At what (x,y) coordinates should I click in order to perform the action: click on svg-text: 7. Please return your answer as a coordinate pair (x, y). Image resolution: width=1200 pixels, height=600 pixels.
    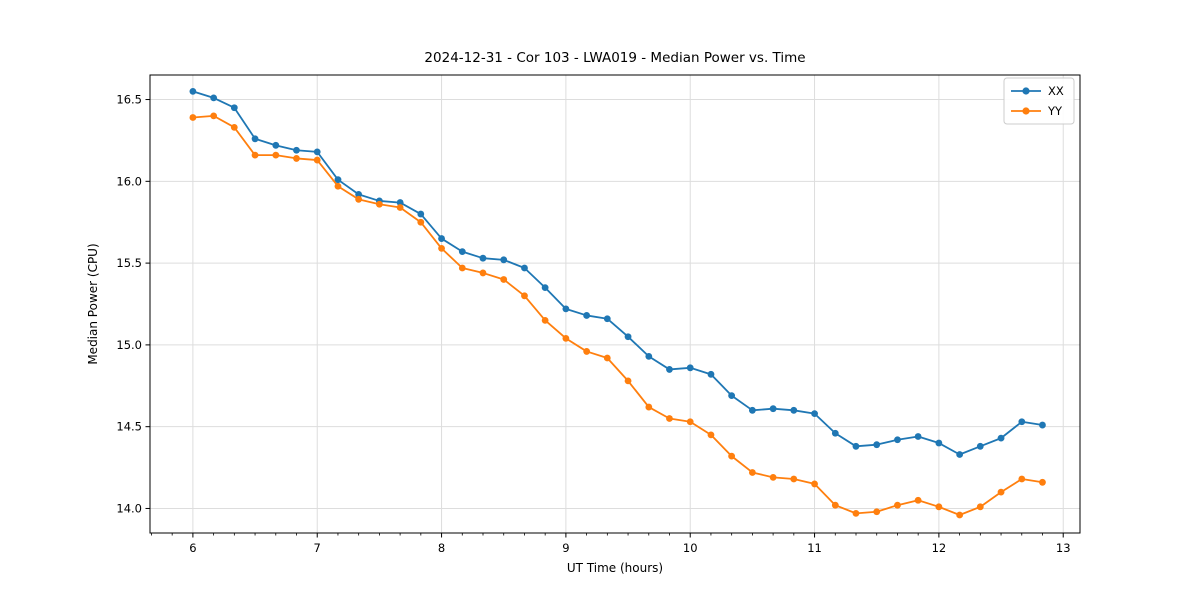
    Looking at the image, I should click on (317, 548).